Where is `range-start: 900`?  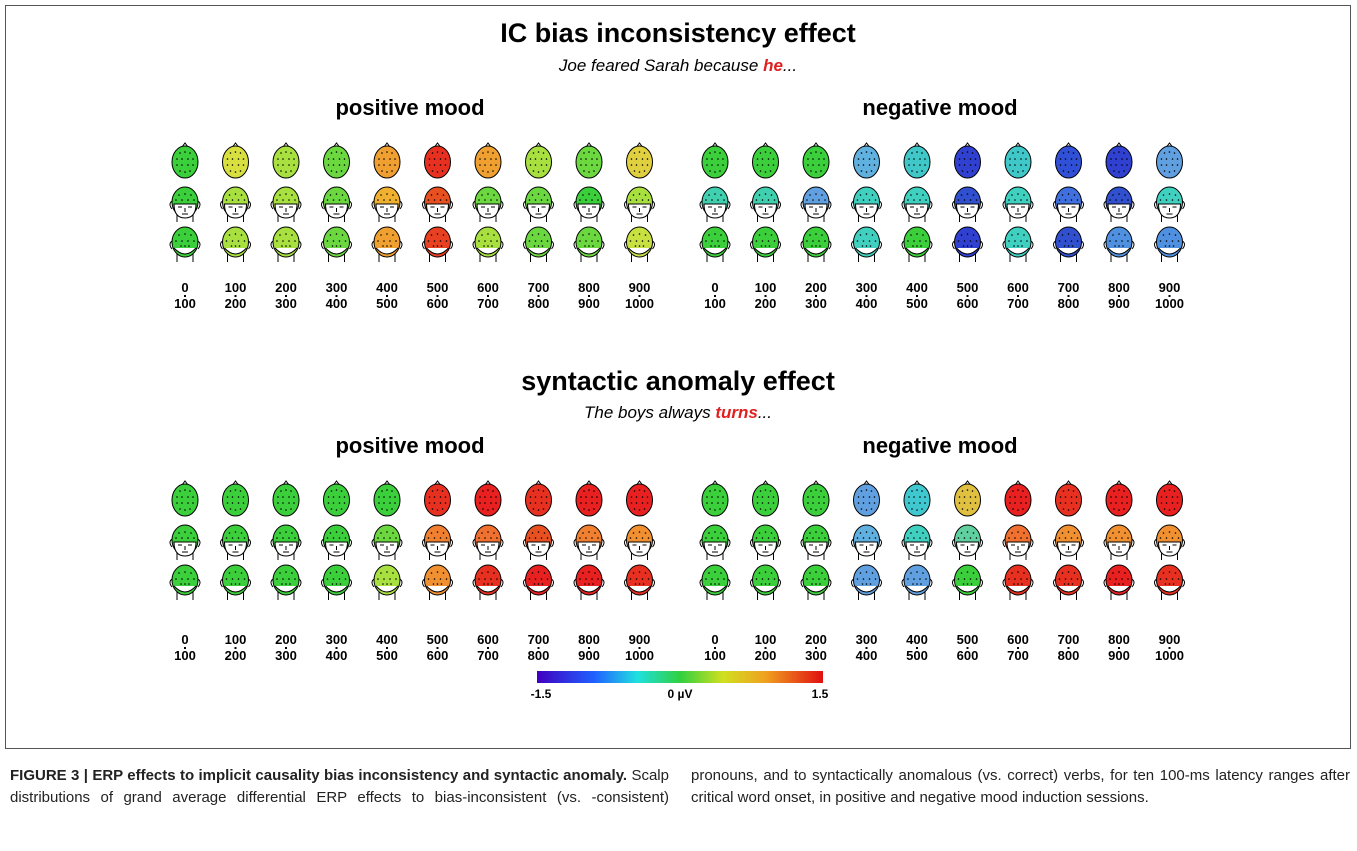
range-start: 900 is located at coordinates (640, 287).